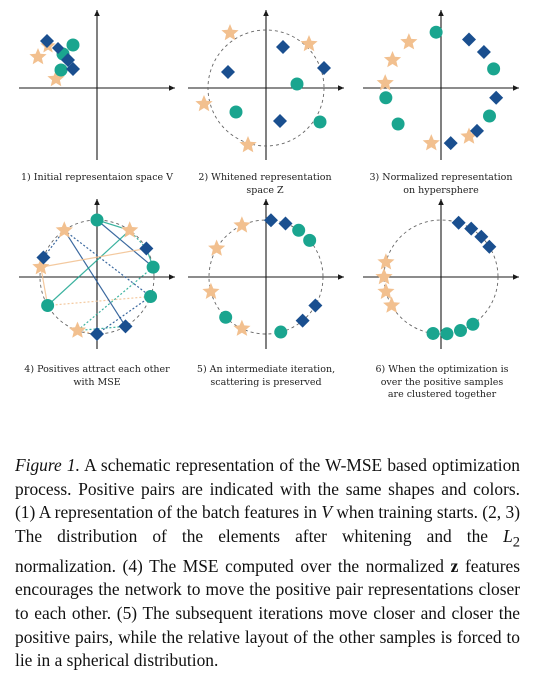  I want to click on panel-6-y-axis-arrowhead, so click(441, 202).